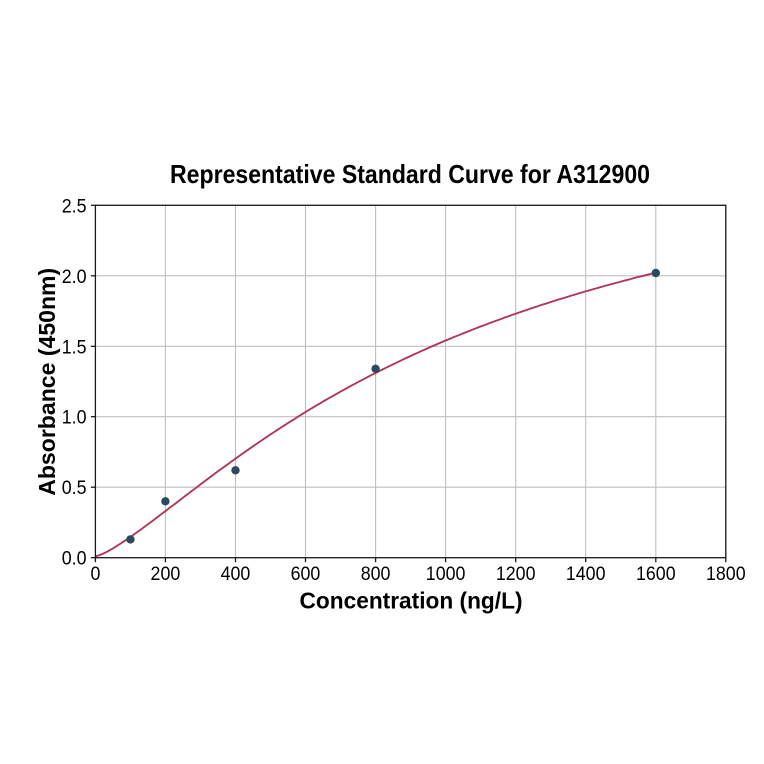  What do you see at coordinates (166, 574) in the screenshot?
I see `svg-text: 200` at bounding box center [166, 574].